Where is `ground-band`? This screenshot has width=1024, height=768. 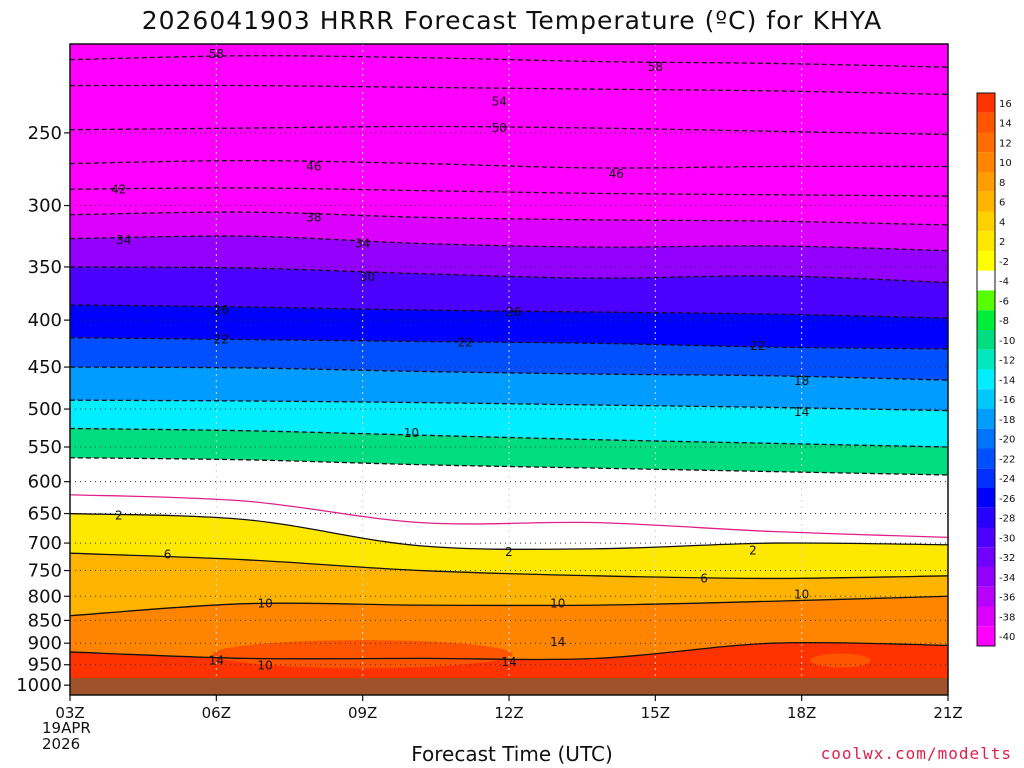 ground-band is located at coordinates (509, 686).